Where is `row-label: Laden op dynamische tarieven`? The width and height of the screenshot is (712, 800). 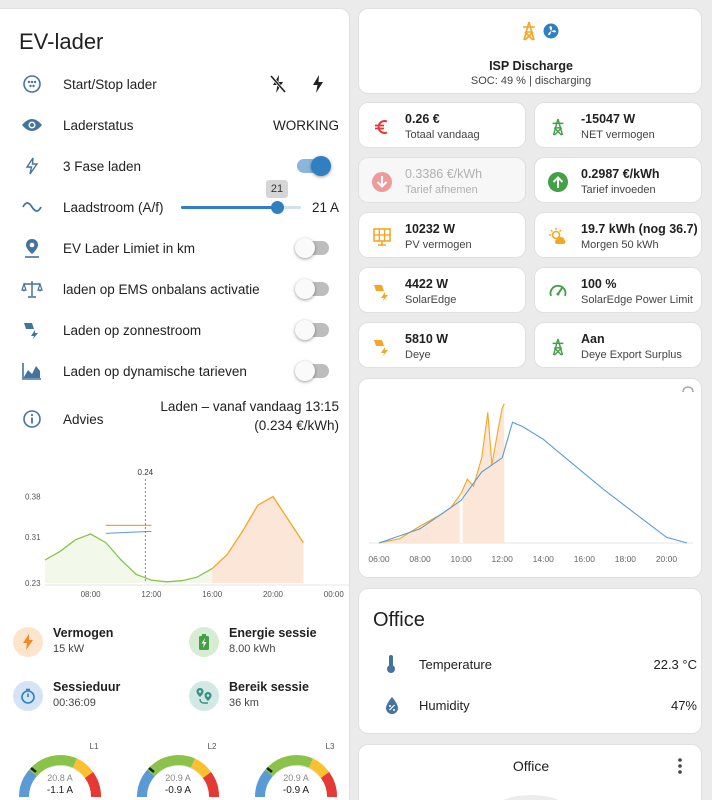 row-label: Laden op dynamische tarieven is located at coordinates (155, 371).